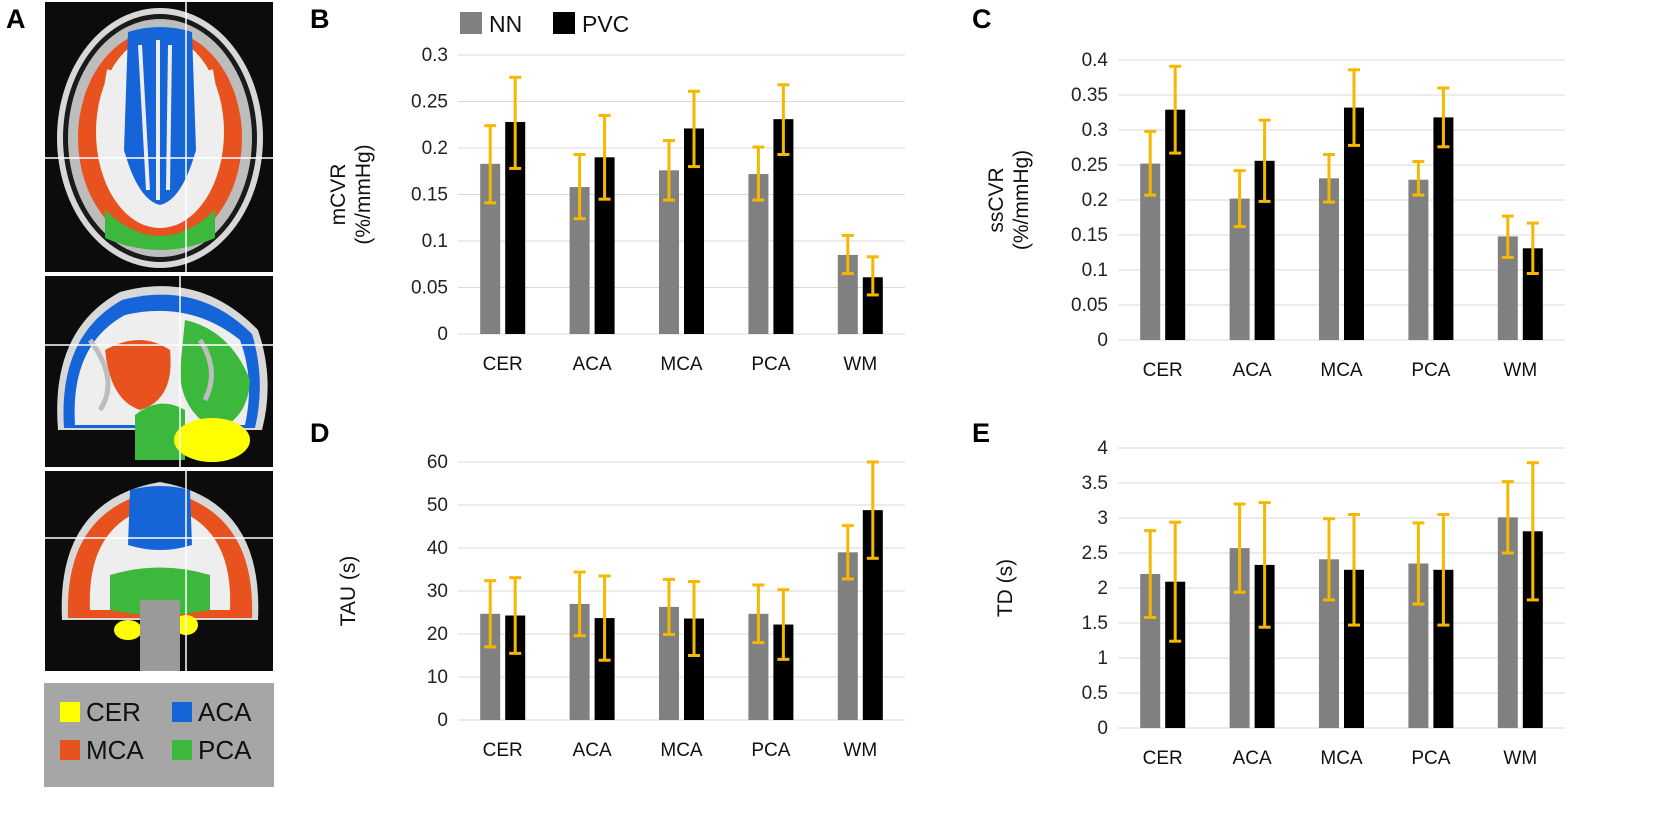 Image resolution: width=1655 pixels, height=832 pixels. I want to click on y-tick-label: 1.5, so click(1095, 623).